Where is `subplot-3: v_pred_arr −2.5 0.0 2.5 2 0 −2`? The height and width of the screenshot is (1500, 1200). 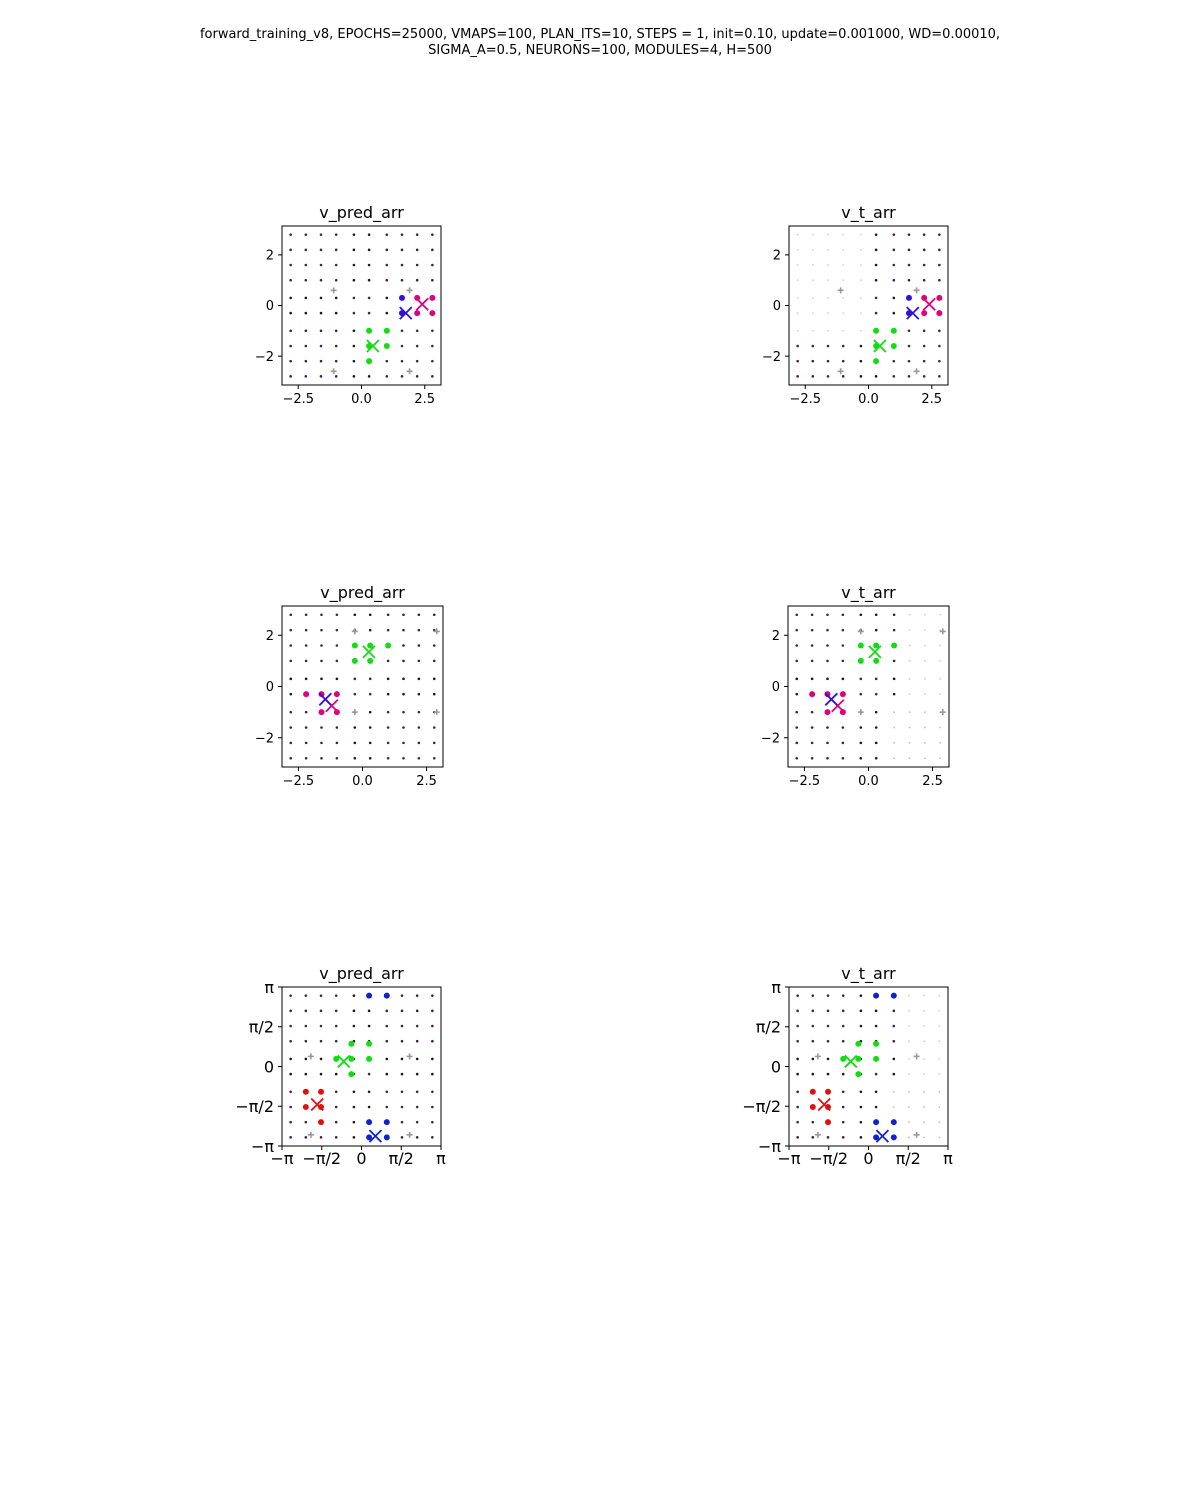 subplot-3: v_pred_arr −2.5 0.0 2.5 2 0 −2 is located at coordinates (349, 686).